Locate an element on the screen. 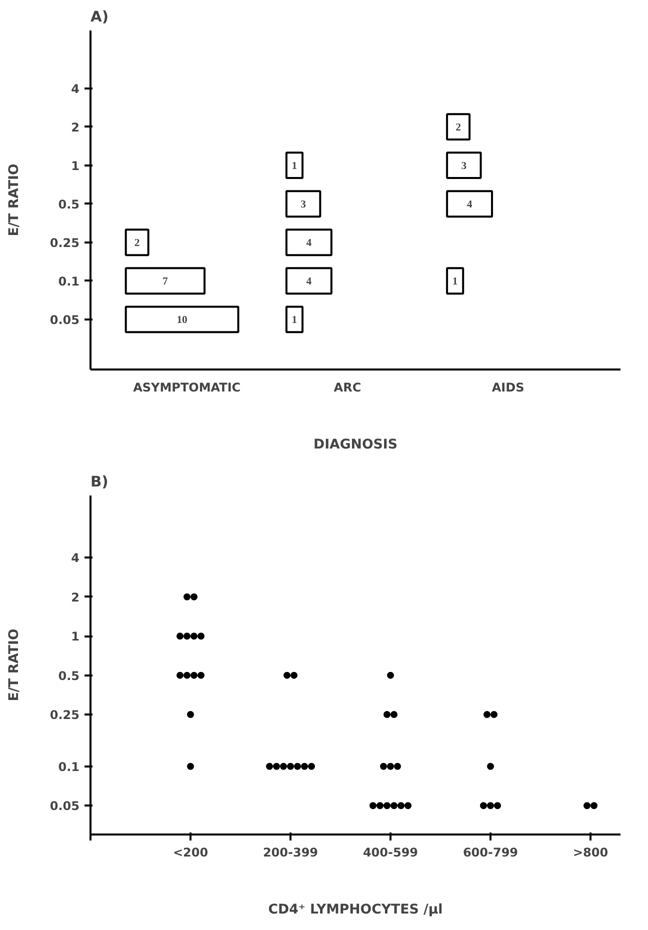 The height and width of the screenshot is (930, 648). x-tick-label: 600-799 is located at coordinates (490, 853).